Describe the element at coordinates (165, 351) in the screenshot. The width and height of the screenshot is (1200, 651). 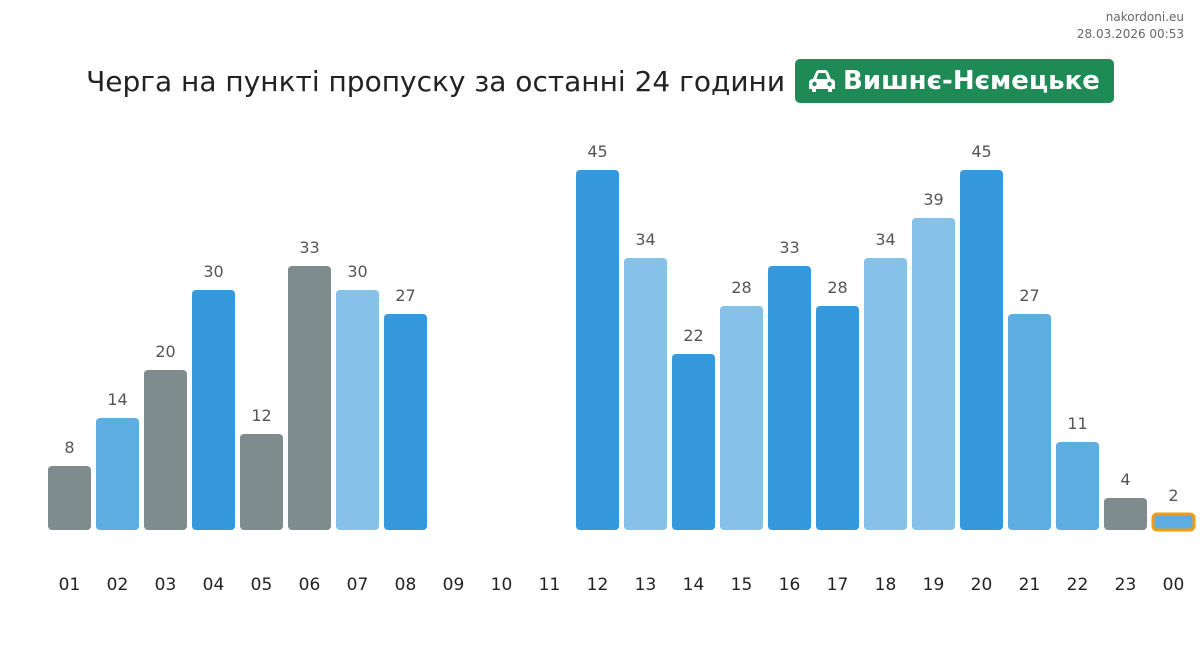
I see `bar-value-03: 20` at that location.